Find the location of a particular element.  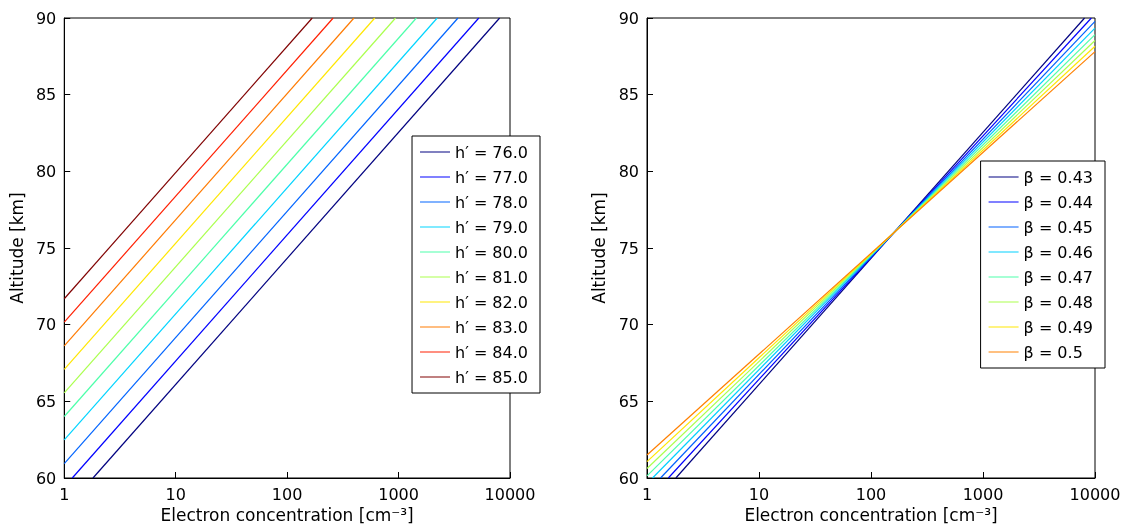

legend-label: β = 0.44 is located at coordinates (1058, 202).